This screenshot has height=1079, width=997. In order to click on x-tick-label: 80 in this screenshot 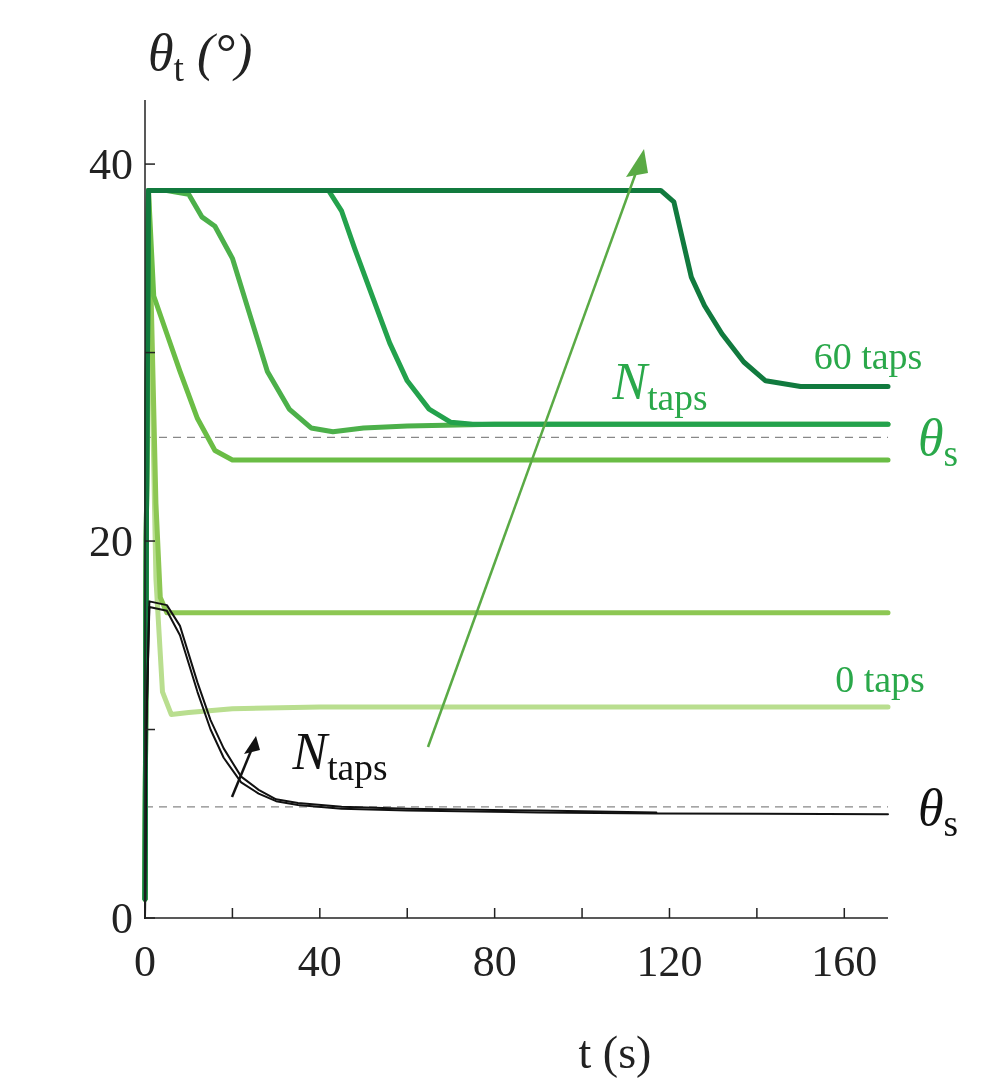, I will do `click(494, 961)`.